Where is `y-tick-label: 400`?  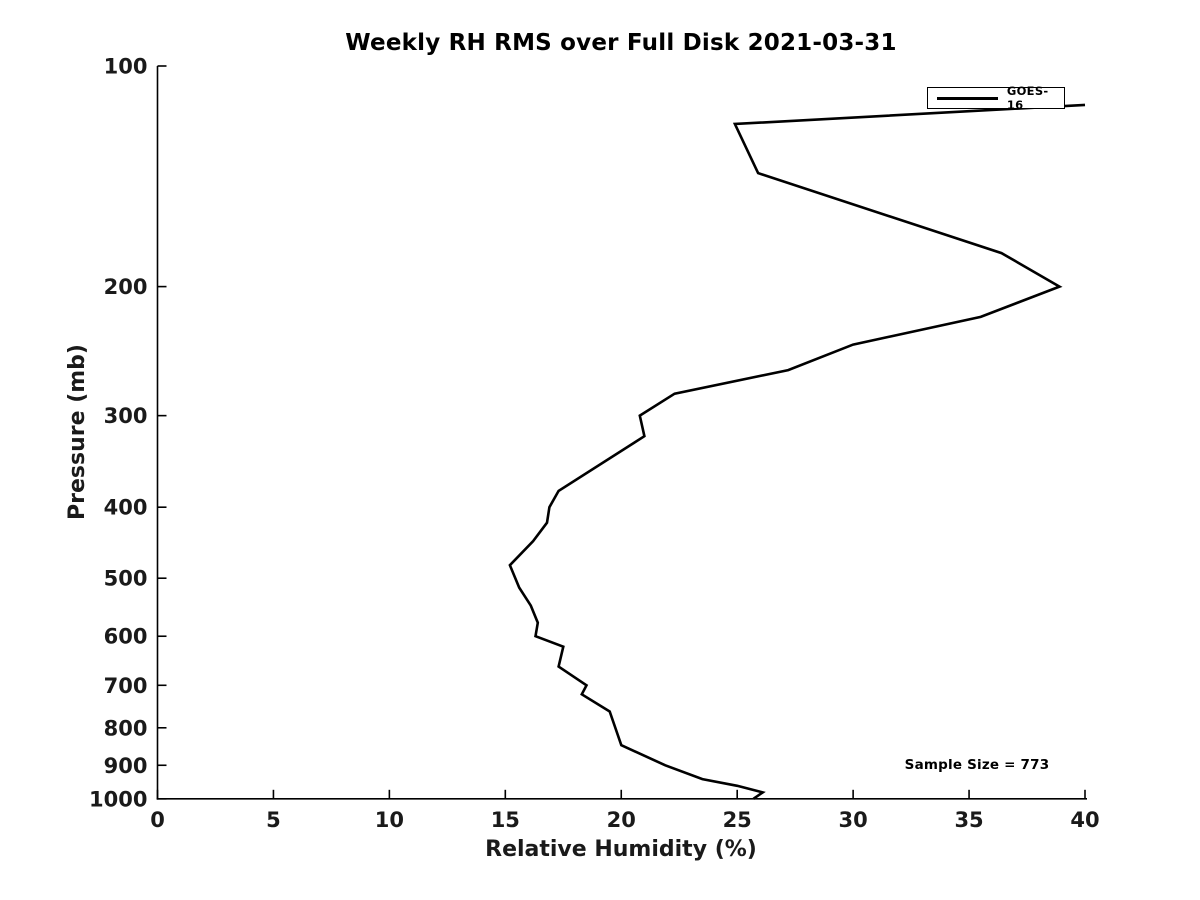 y-tick-label: 400 is located at coordinates (126, 508).